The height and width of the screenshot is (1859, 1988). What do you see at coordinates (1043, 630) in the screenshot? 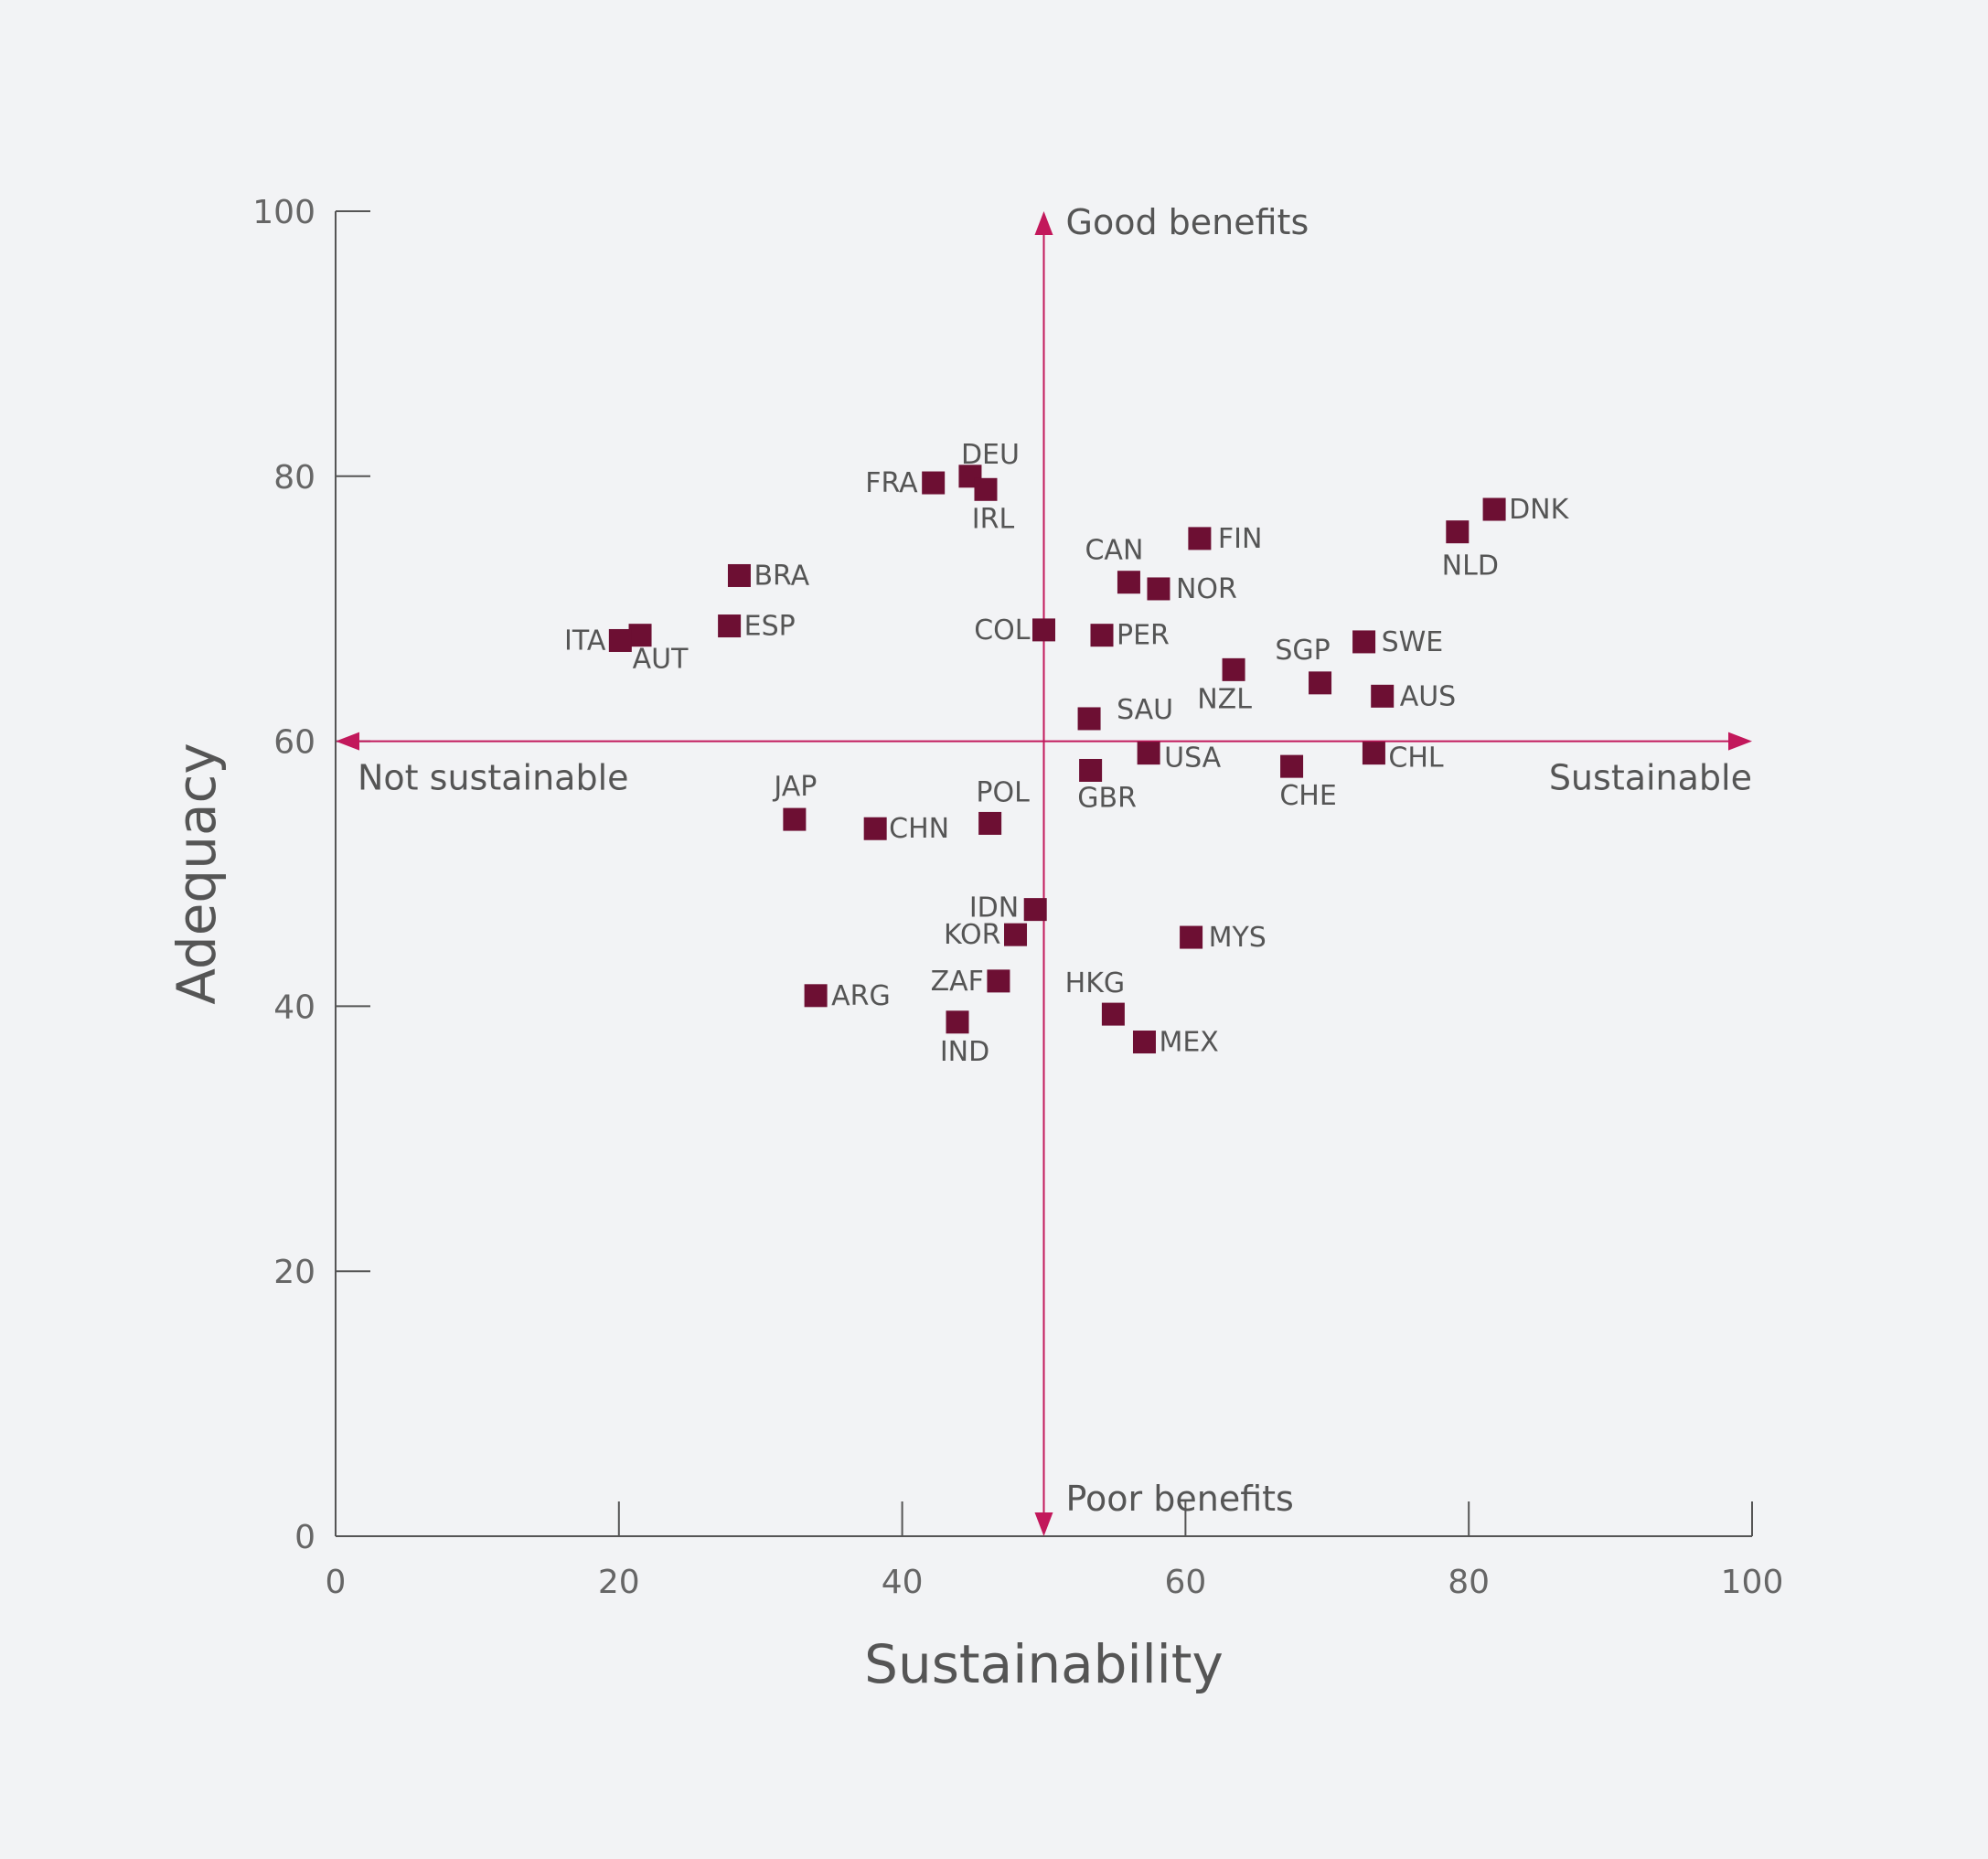
I see `data-point-col` at bounding box center [1043, 630].